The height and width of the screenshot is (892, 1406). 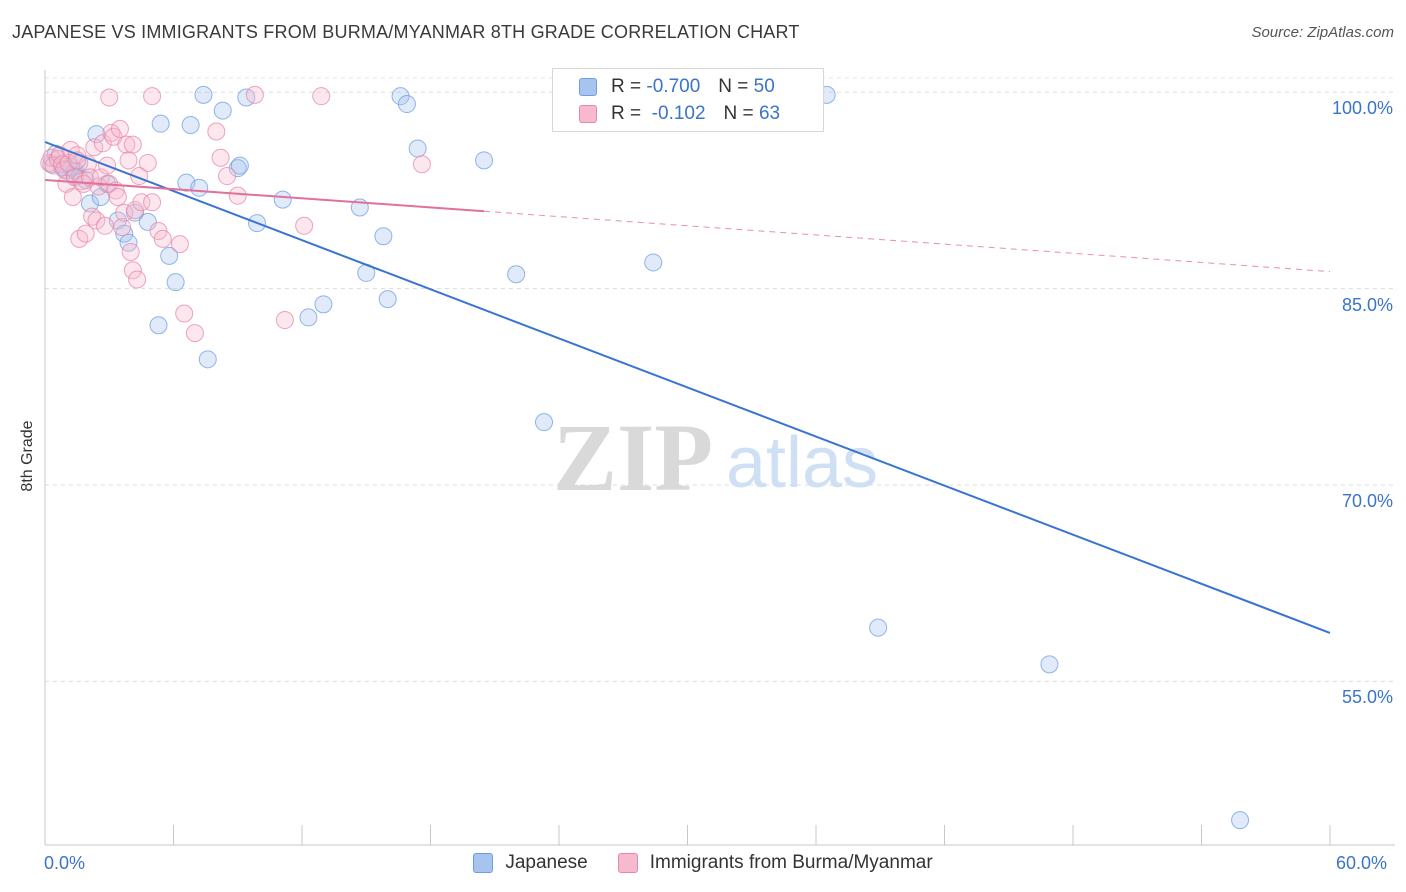 What do you see at coordinates (791, 862) in the screenshot?
I see `series-name-burma: Immigrants from Burma/Myanmar` at bounding box center [791, 862].